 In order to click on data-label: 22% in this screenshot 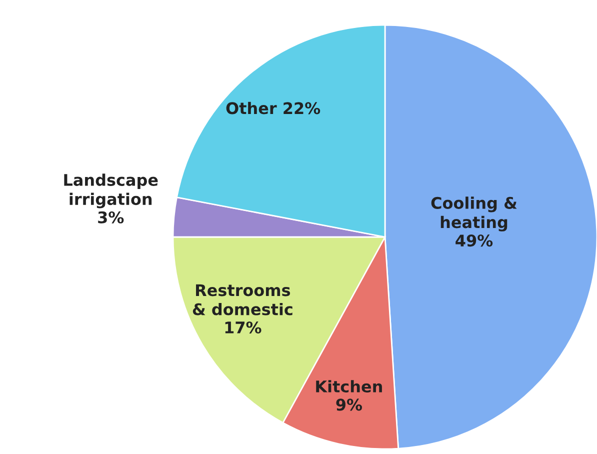, I will do `click(302, 108)`.